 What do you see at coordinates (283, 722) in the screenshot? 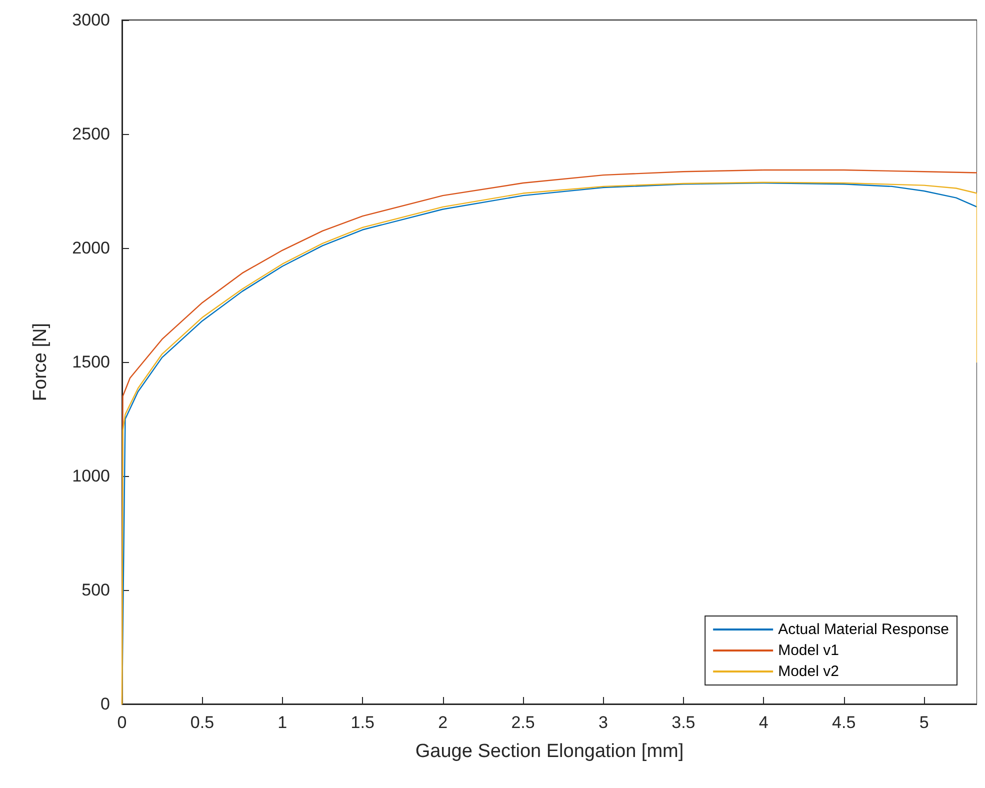
I see `x-tick-label: 1` at bounding box center [283, 722].